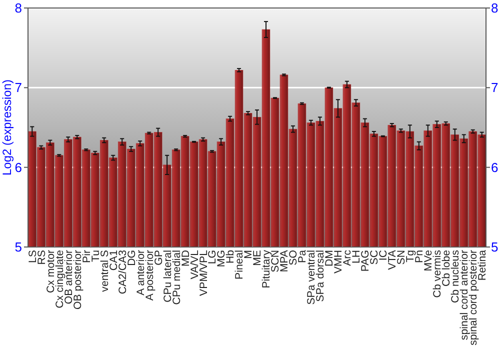 This screenshot has height=350, width=500. I want to click on y-tick-label: 8, so click(18, 8).